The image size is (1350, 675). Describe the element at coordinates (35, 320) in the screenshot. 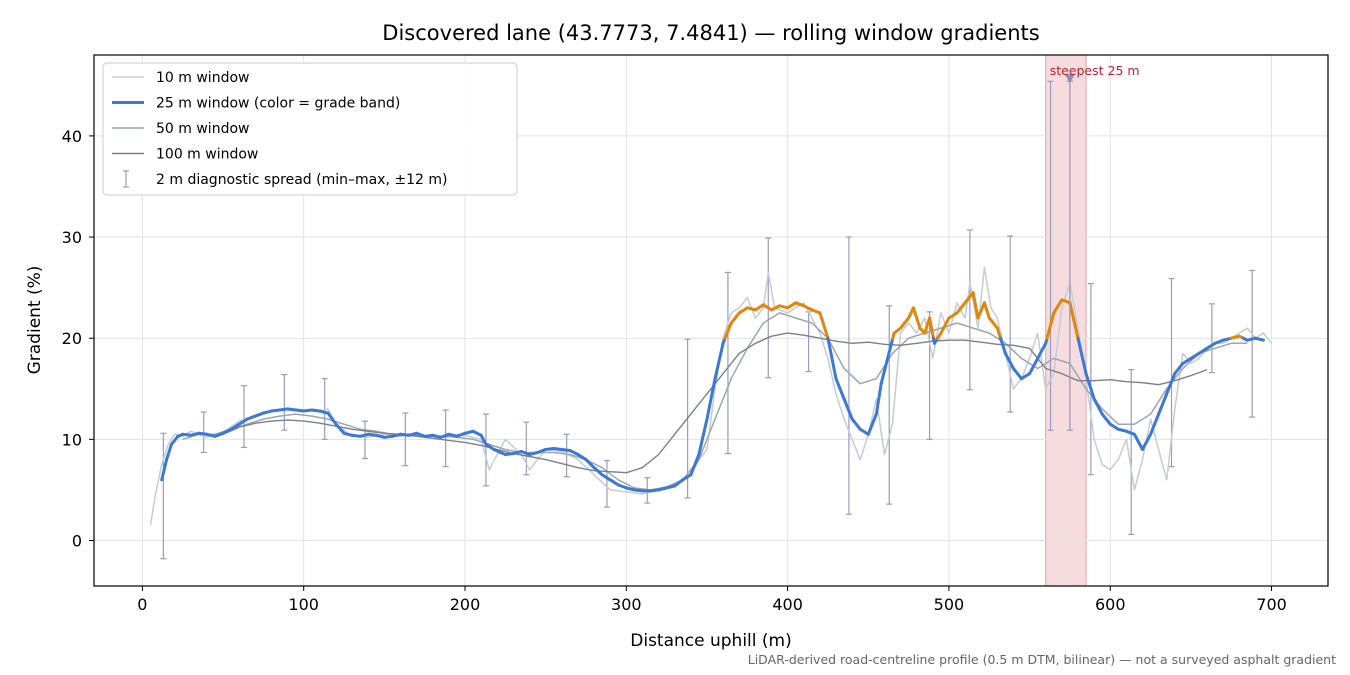

I see `y-axis-title: Gradient (%)` at that location.